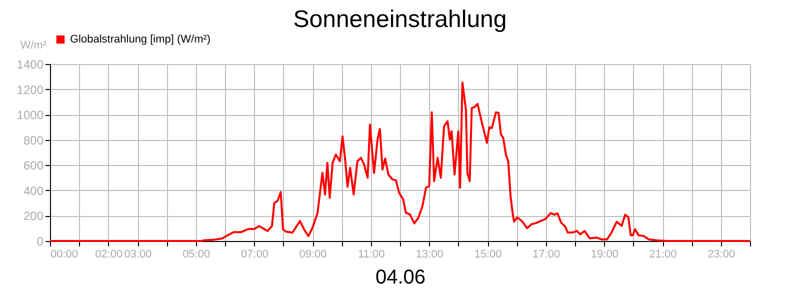  Describe the element at coordinates (30, 89) in the screenshot. I see `y-tick-label: 1200` at that location.